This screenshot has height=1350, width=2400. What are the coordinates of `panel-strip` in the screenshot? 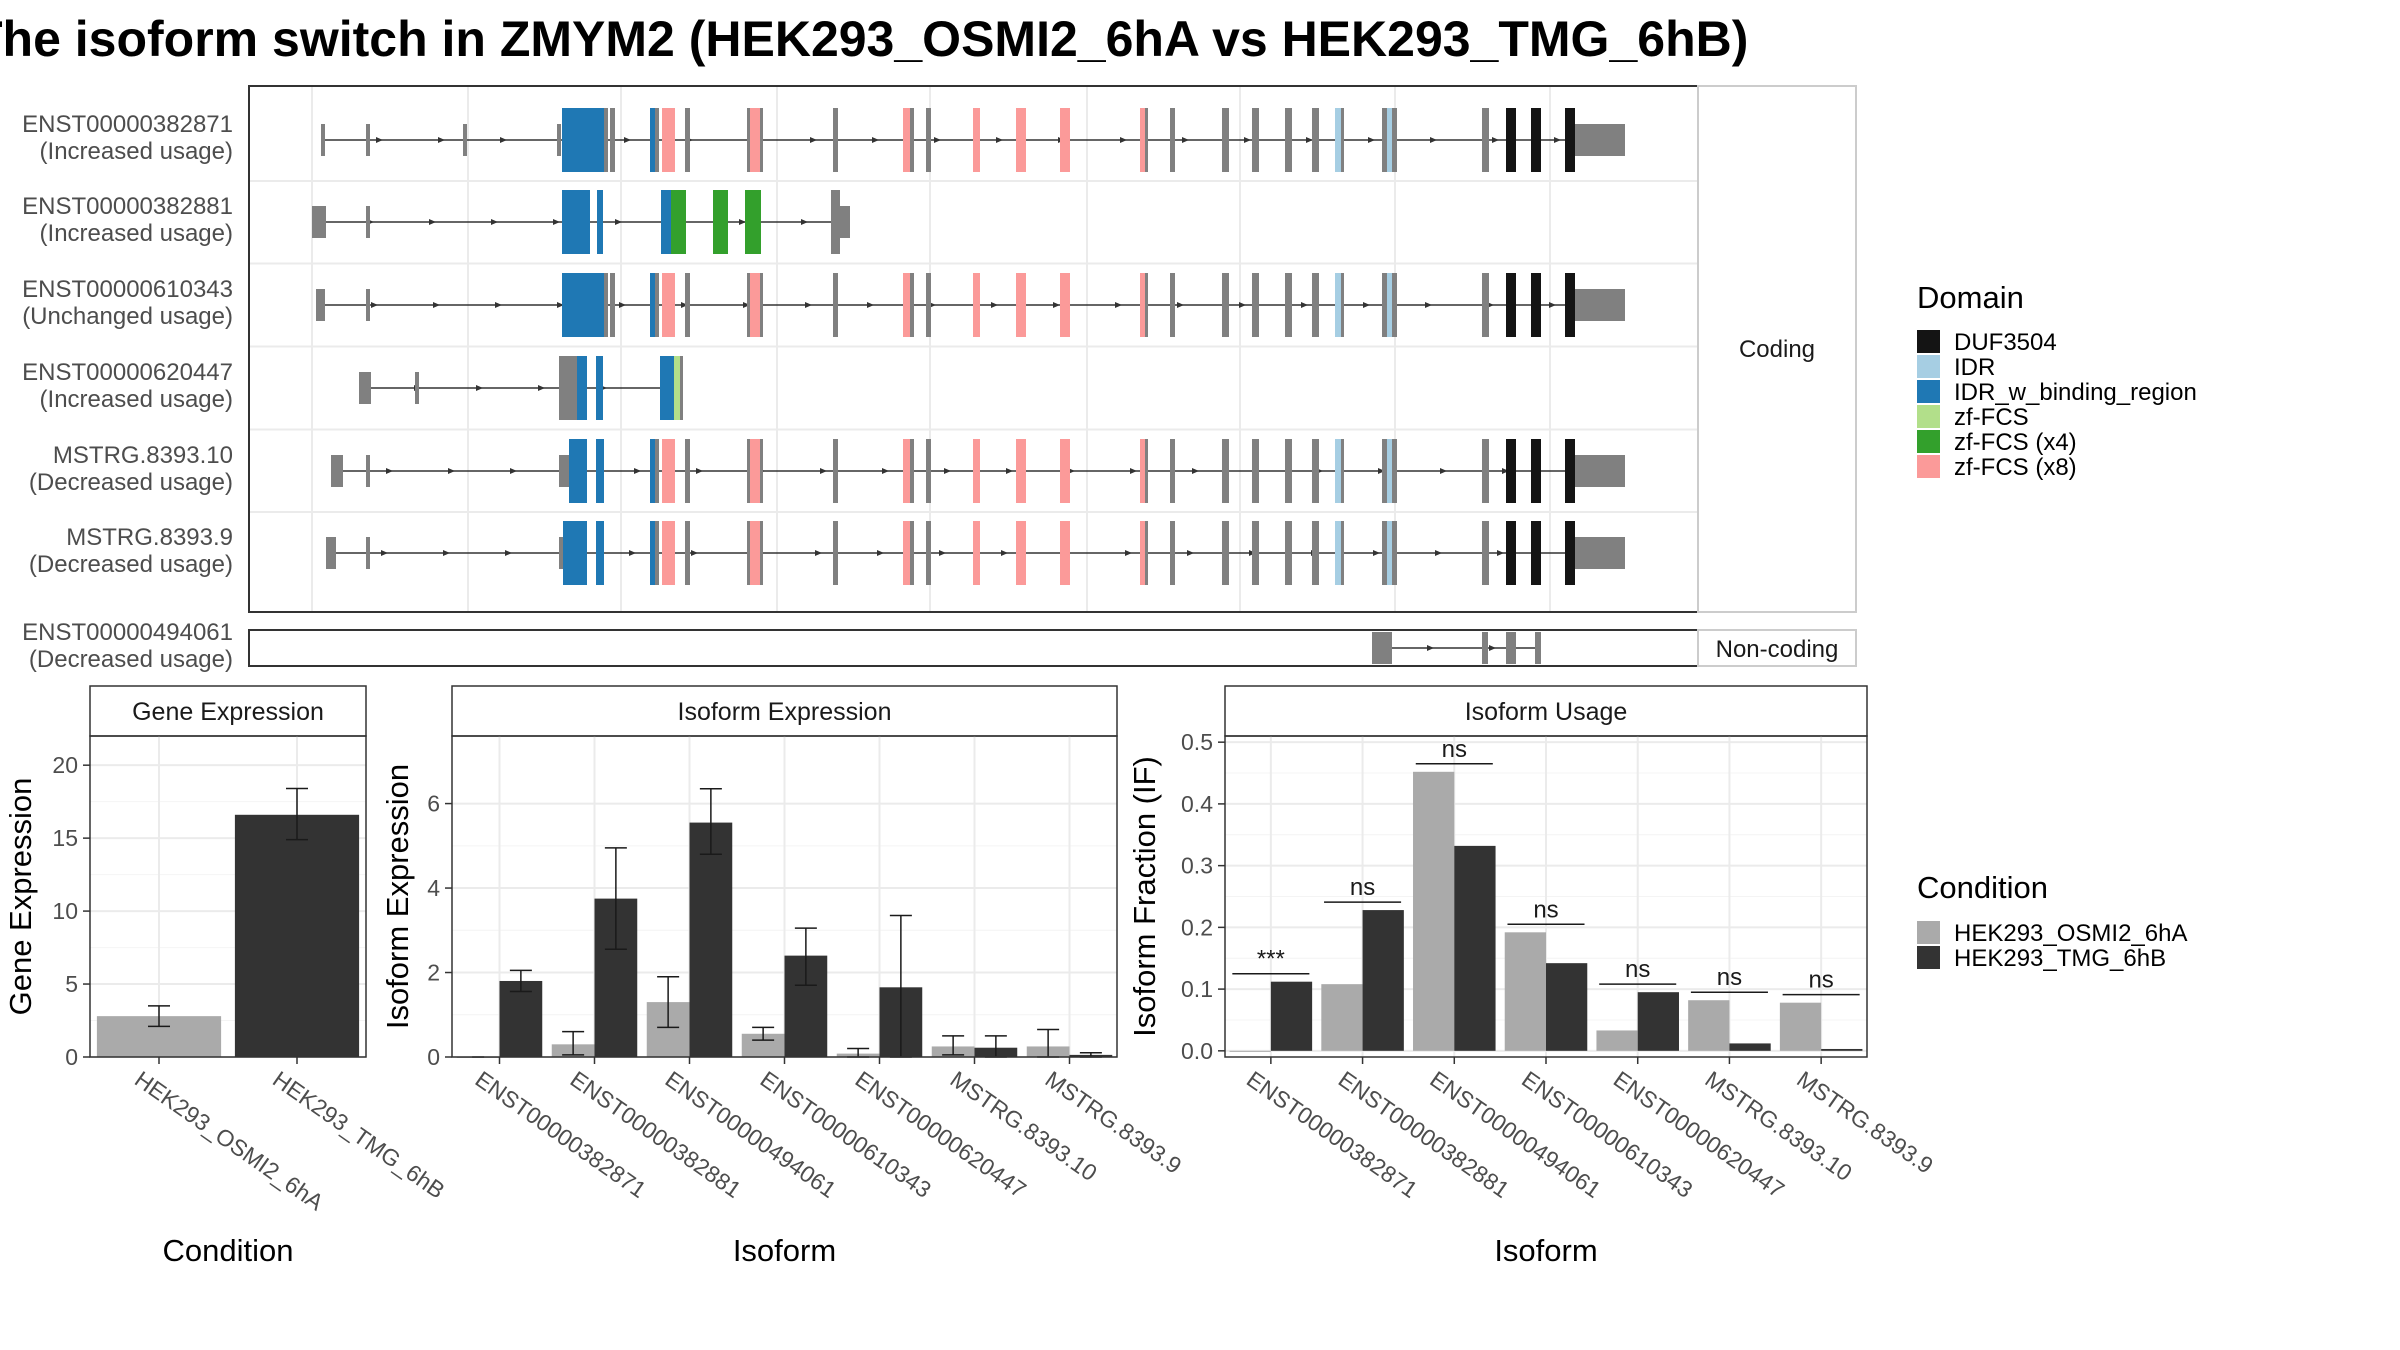 It's located at (1546, 711).